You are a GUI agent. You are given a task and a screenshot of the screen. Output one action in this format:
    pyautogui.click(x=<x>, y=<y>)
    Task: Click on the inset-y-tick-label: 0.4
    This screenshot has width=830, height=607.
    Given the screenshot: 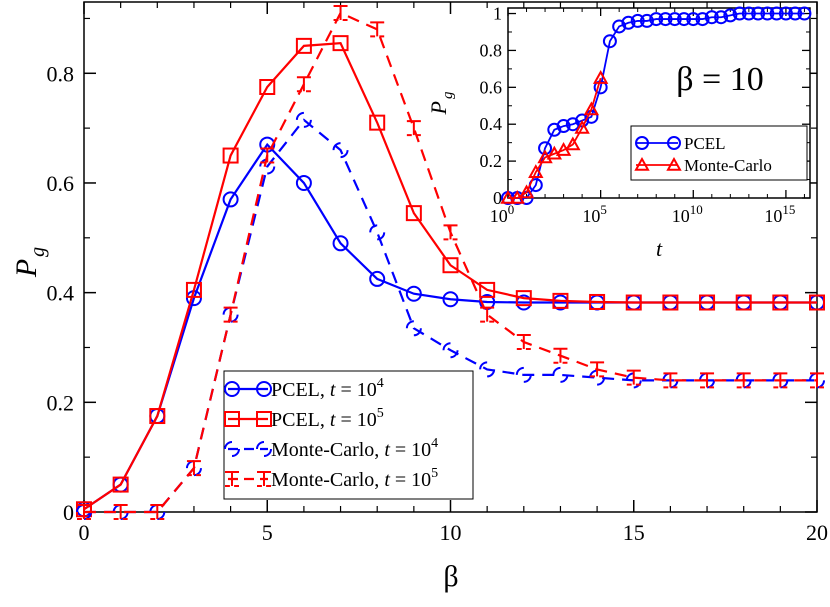 What is the action you would take?
    pyautogui.click(x=491, y=124)
    